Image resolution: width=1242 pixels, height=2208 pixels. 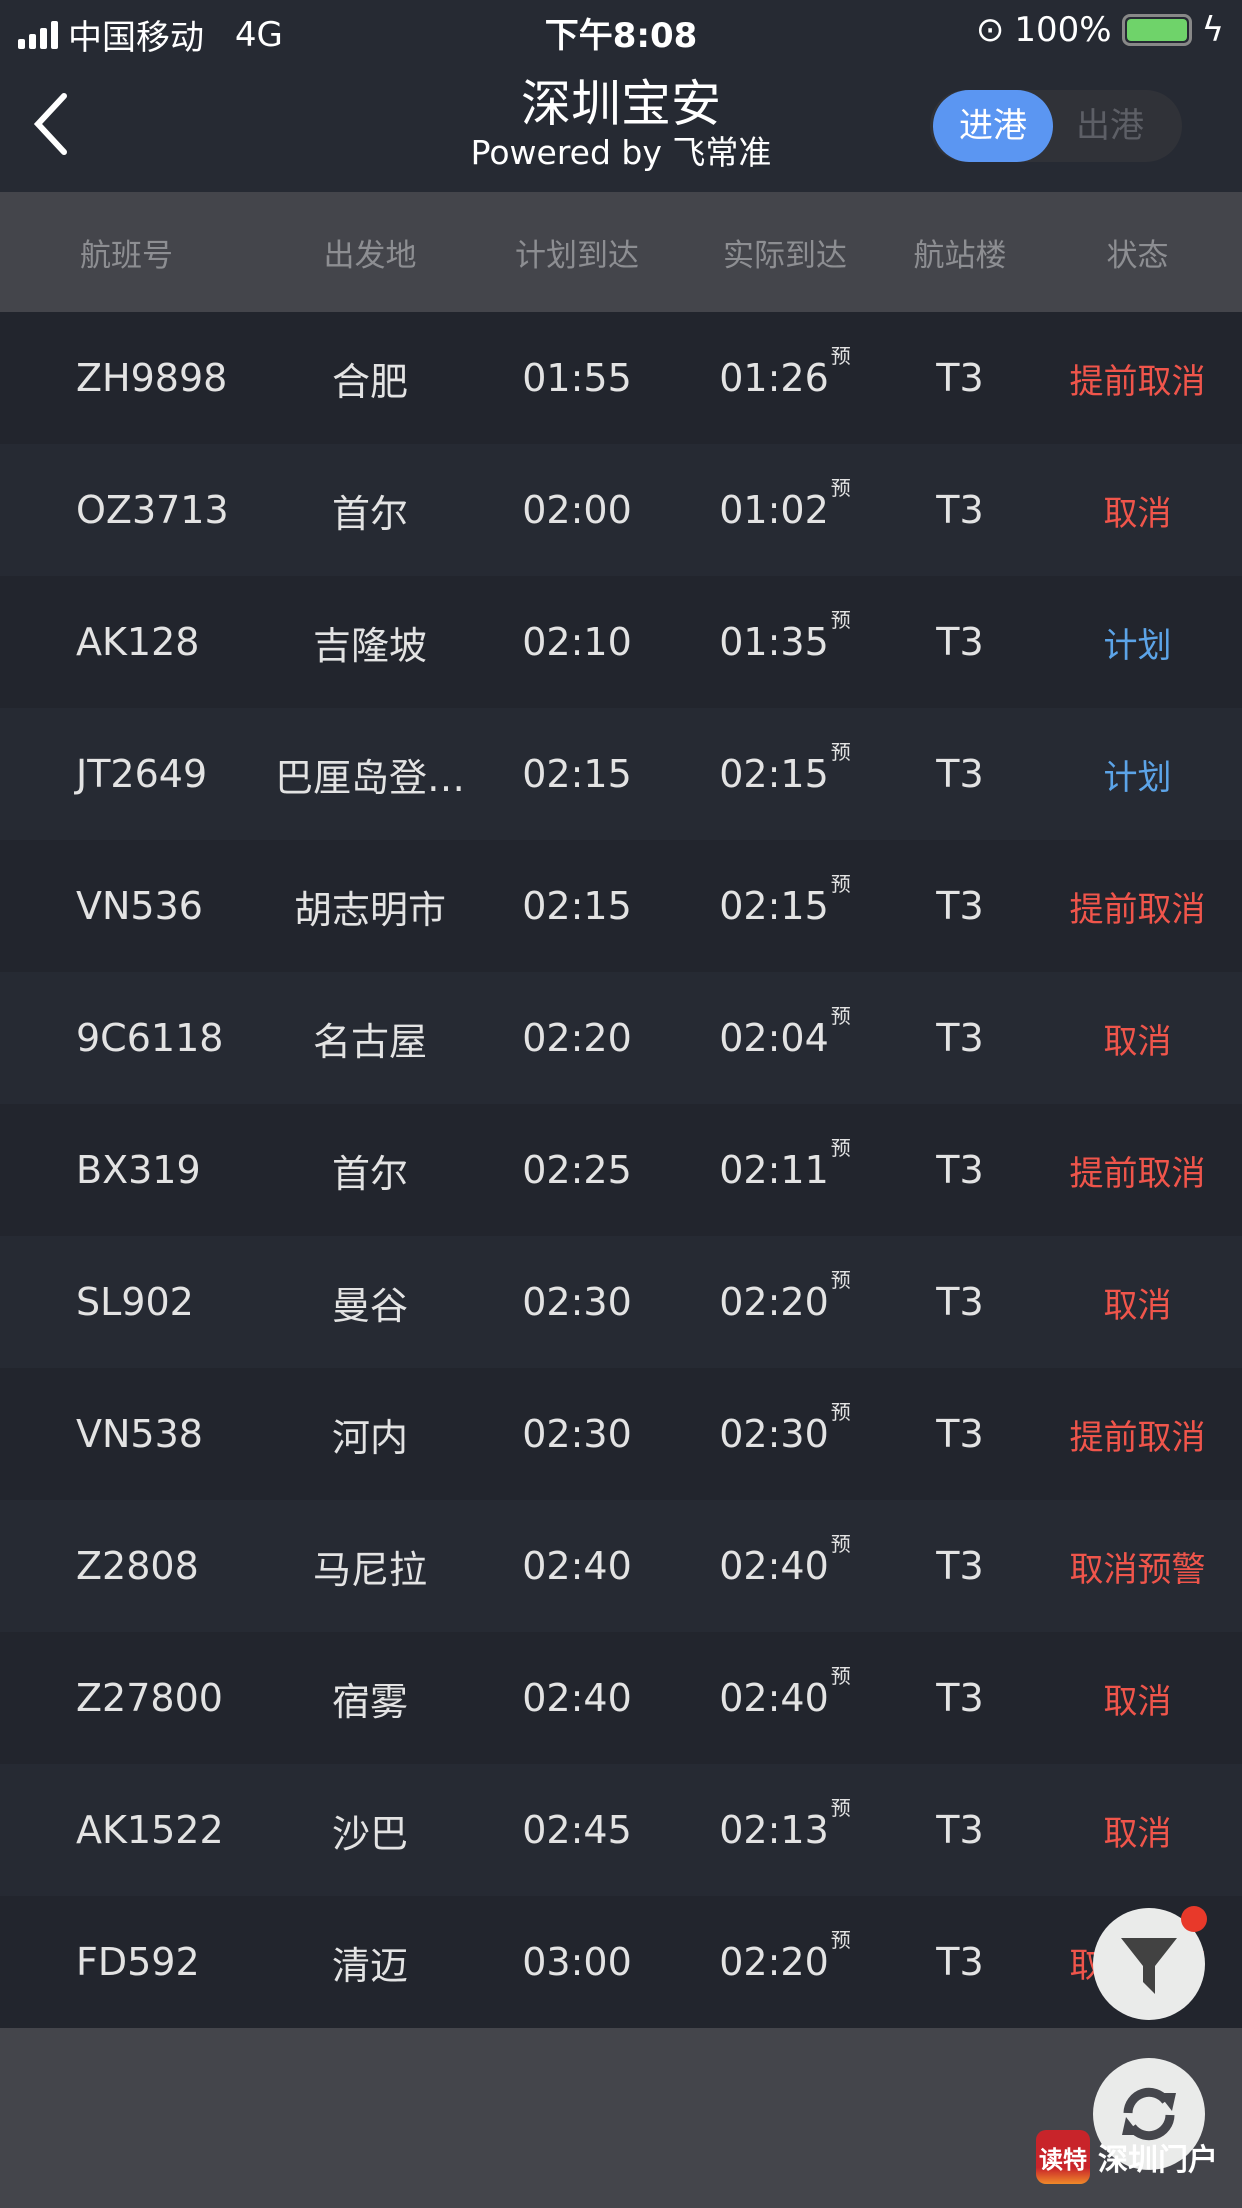 I want to click on tab-arrivals: 进港, so click(x=993, y=126).